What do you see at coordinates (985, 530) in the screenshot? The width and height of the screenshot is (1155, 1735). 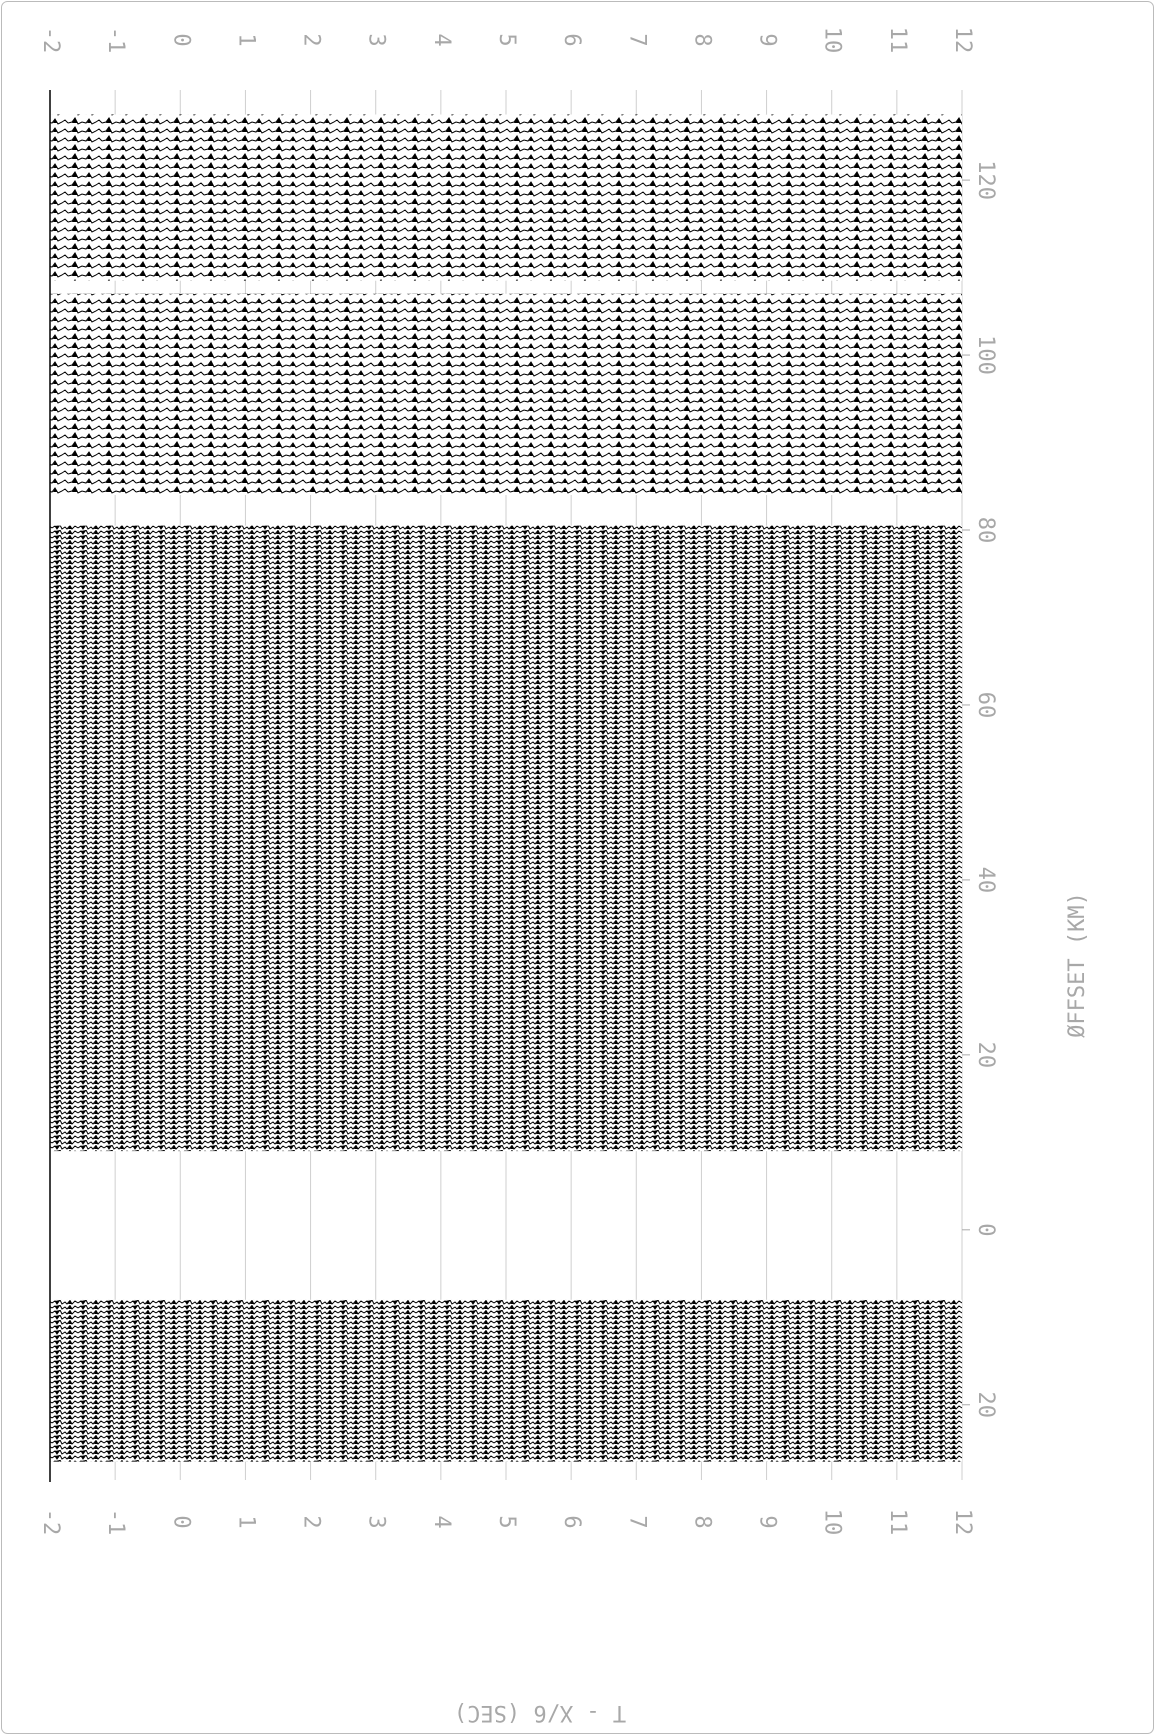 I see `y-tick-label: 80` at bounding box center [985, 530].